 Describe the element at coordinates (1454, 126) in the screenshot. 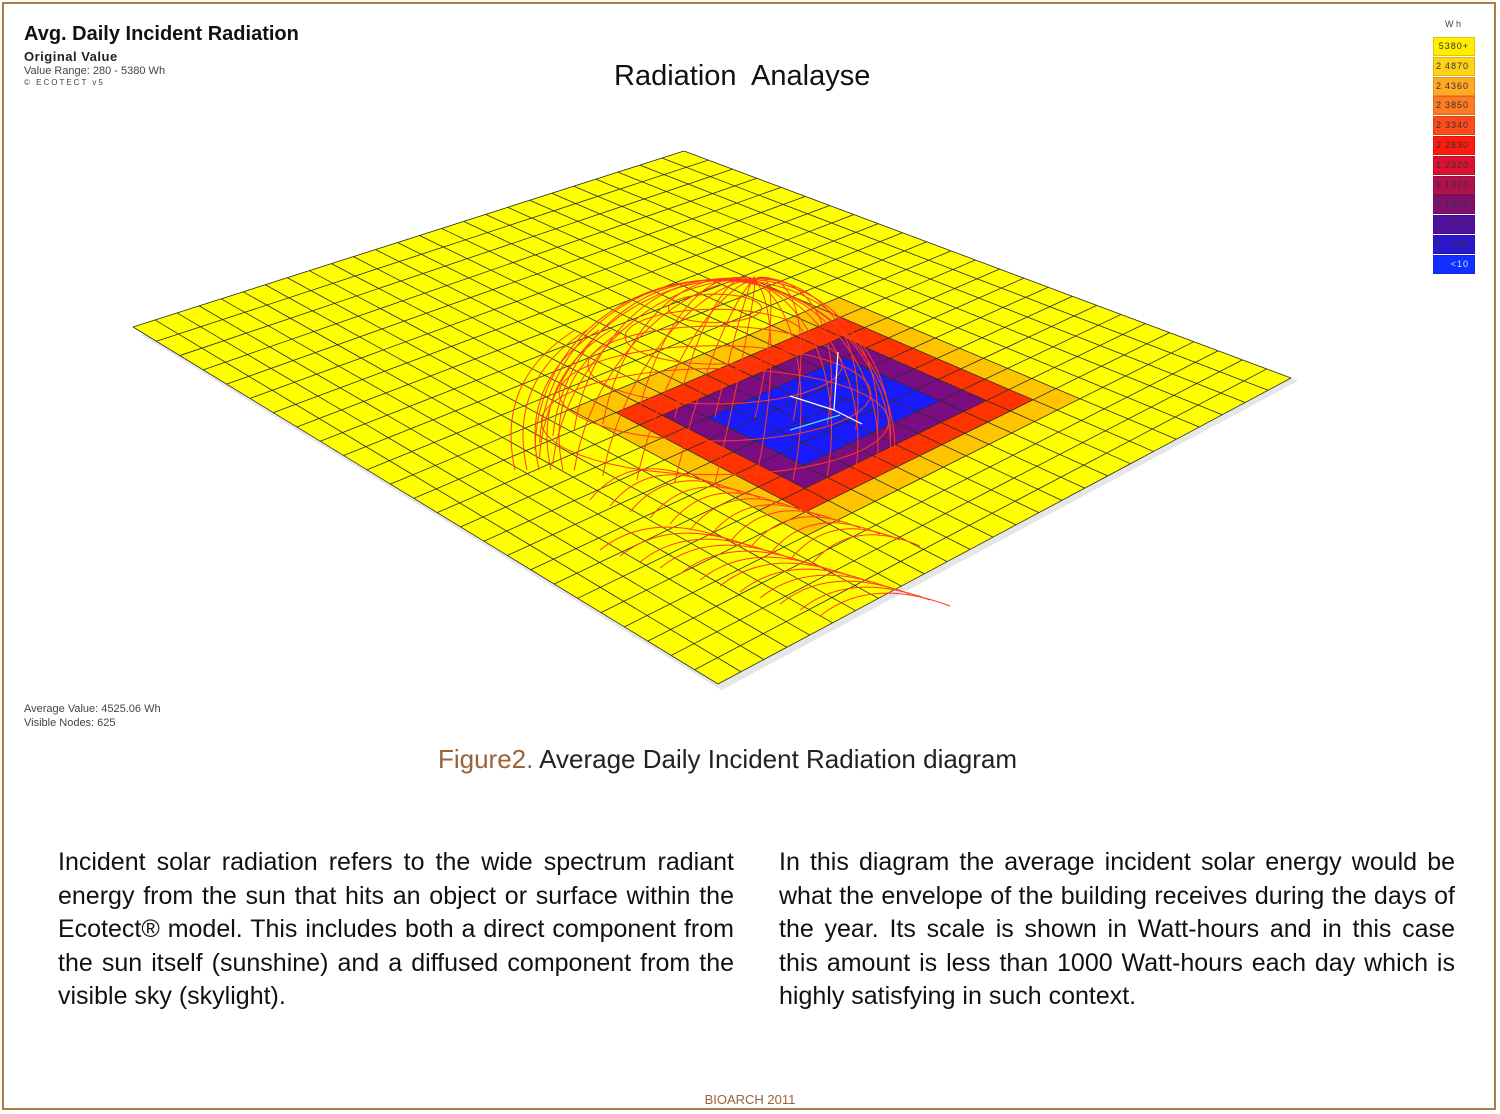

I see `legend-cell: 2 3340` at that location.